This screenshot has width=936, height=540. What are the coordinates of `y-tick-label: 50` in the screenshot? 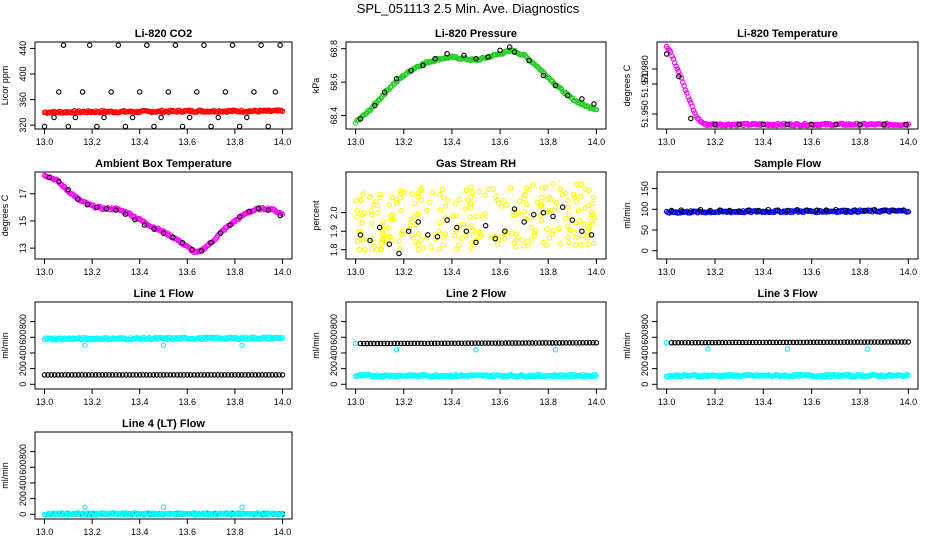 It's located at (645, 230).